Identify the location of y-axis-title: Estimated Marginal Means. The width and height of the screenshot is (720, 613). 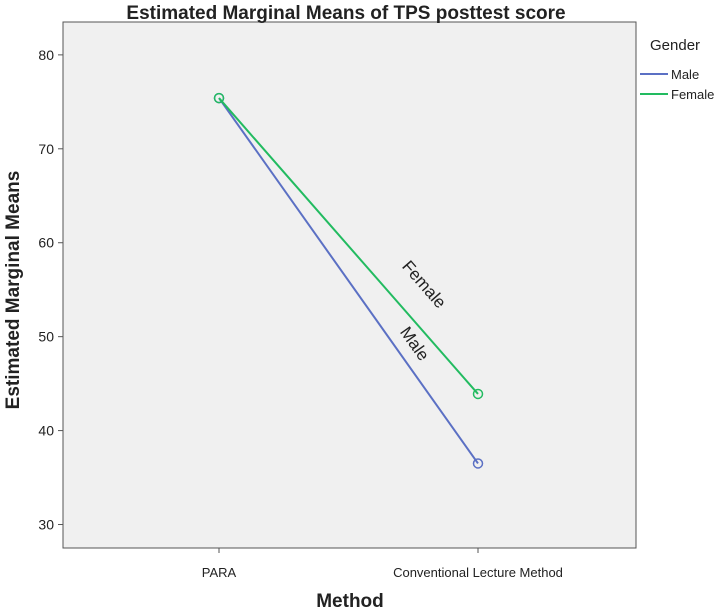
(13, 290).